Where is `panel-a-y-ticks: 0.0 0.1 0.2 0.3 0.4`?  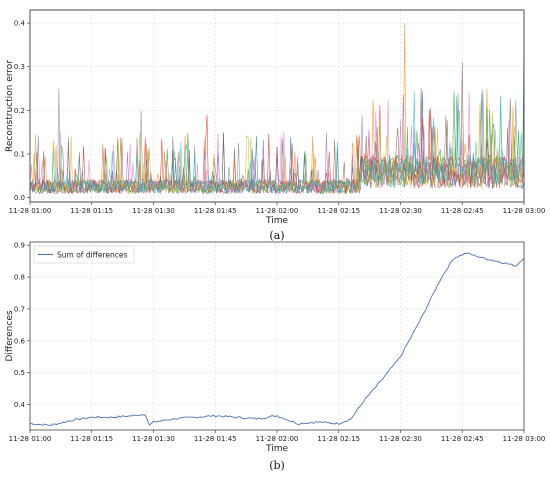 panel-a-y-ticks: 0.0 0.1 0.2 0.3 0.4 is located at coordinates (22, 111).